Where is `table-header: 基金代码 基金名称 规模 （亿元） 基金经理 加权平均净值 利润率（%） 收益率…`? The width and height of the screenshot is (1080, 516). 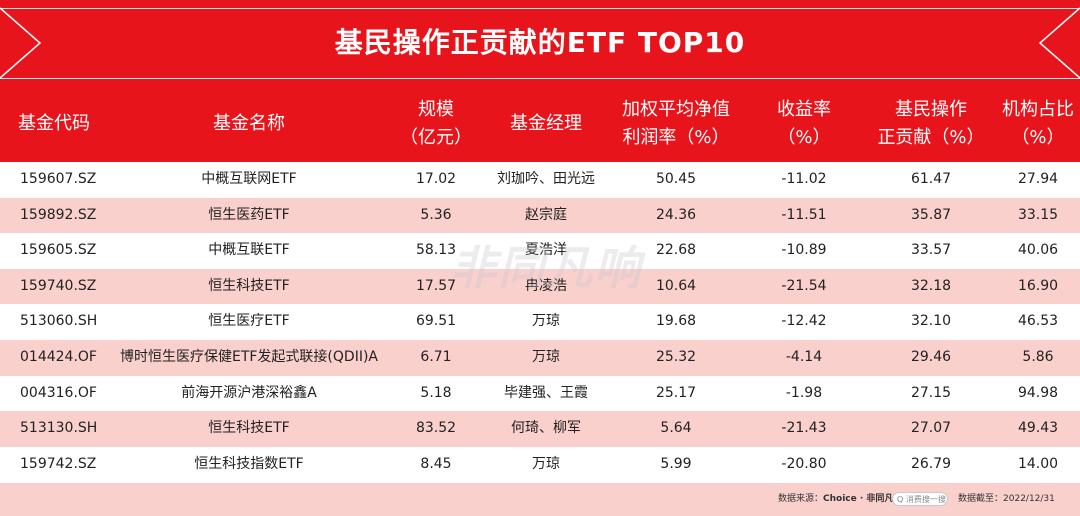 table-header: 基金代码 基金名称 规模 （亿元） 基金经理 加权平均净值 利润率（%） 收益率… is located at coordinates (540, 124).